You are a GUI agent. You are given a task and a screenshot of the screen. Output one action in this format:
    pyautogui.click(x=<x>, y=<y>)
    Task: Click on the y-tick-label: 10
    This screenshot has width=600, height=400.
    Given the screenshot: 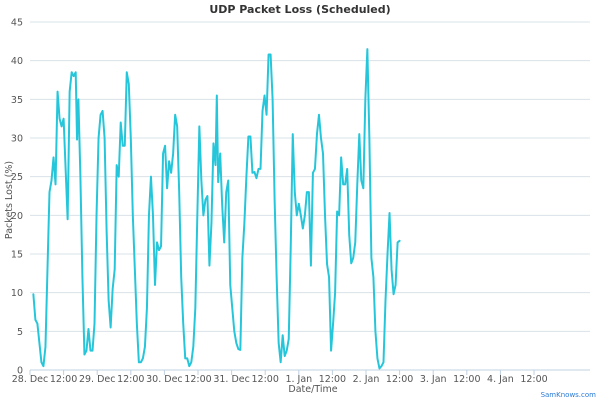 What is the action you would take?
    pyautogui.click(x=17, y=293)
    